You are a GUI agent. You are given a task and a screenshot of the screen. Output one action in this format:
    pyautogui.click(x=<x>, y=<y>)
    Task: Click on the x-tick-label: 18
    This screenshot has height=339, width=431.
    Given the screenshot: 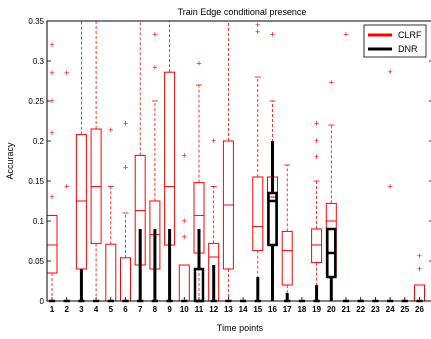 What is the action you would take?
    pyautogui.click(x=301, y=309)
    